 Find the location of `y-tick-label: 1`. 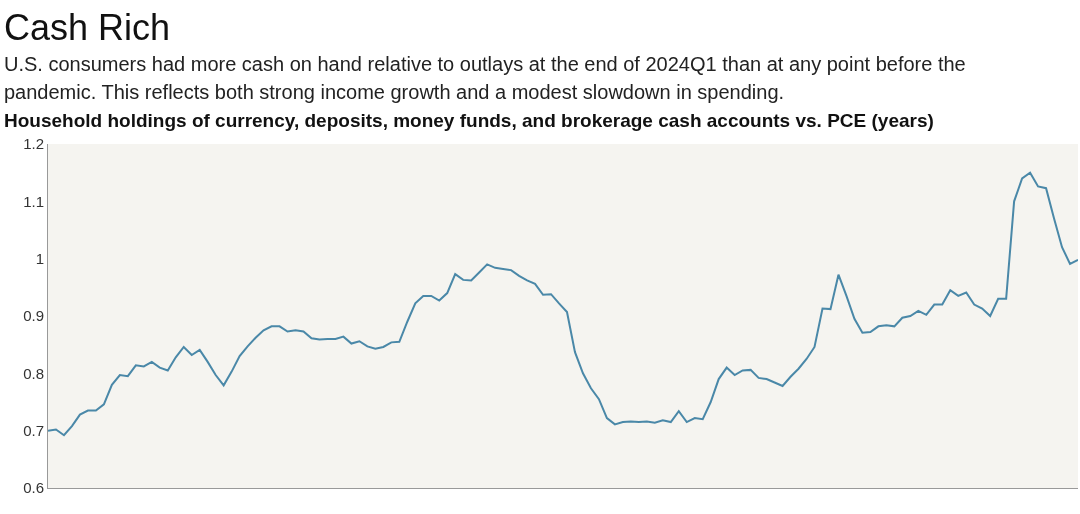

y-tick-label: 1 is located at coordinates (39, 258).